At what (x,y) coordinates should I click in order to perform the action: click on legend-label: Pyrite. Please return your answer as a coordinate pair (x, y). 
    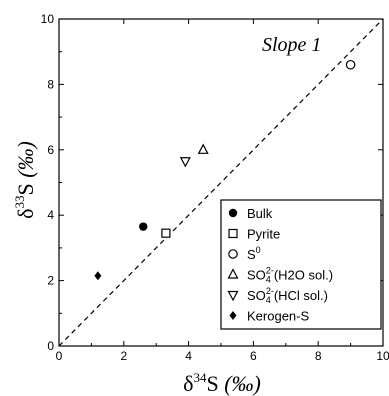
    Looking at the image, I should click on (263, 234).